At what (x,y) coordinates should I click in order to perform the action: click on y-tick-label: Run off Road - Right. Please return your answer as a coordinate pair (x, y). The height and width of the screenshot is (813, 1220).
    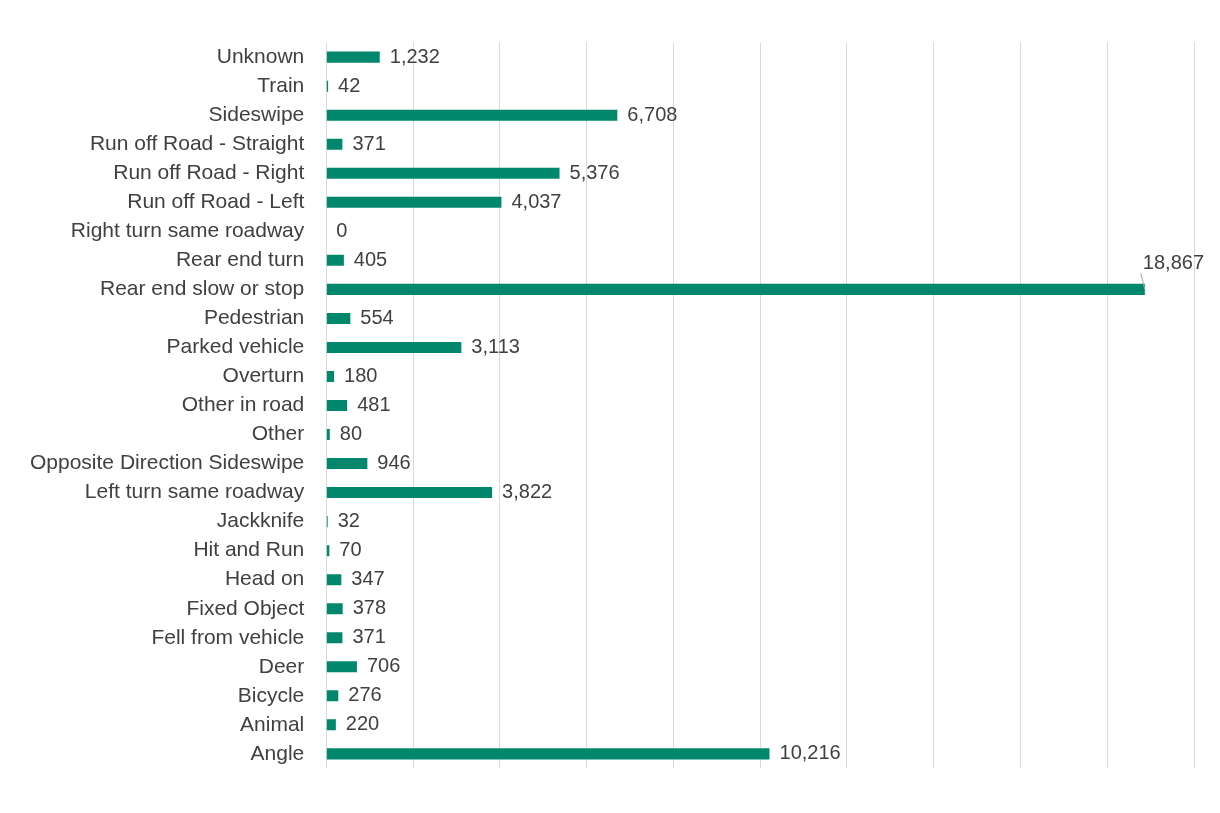
    Looking at the image, I should click on (209, 172).